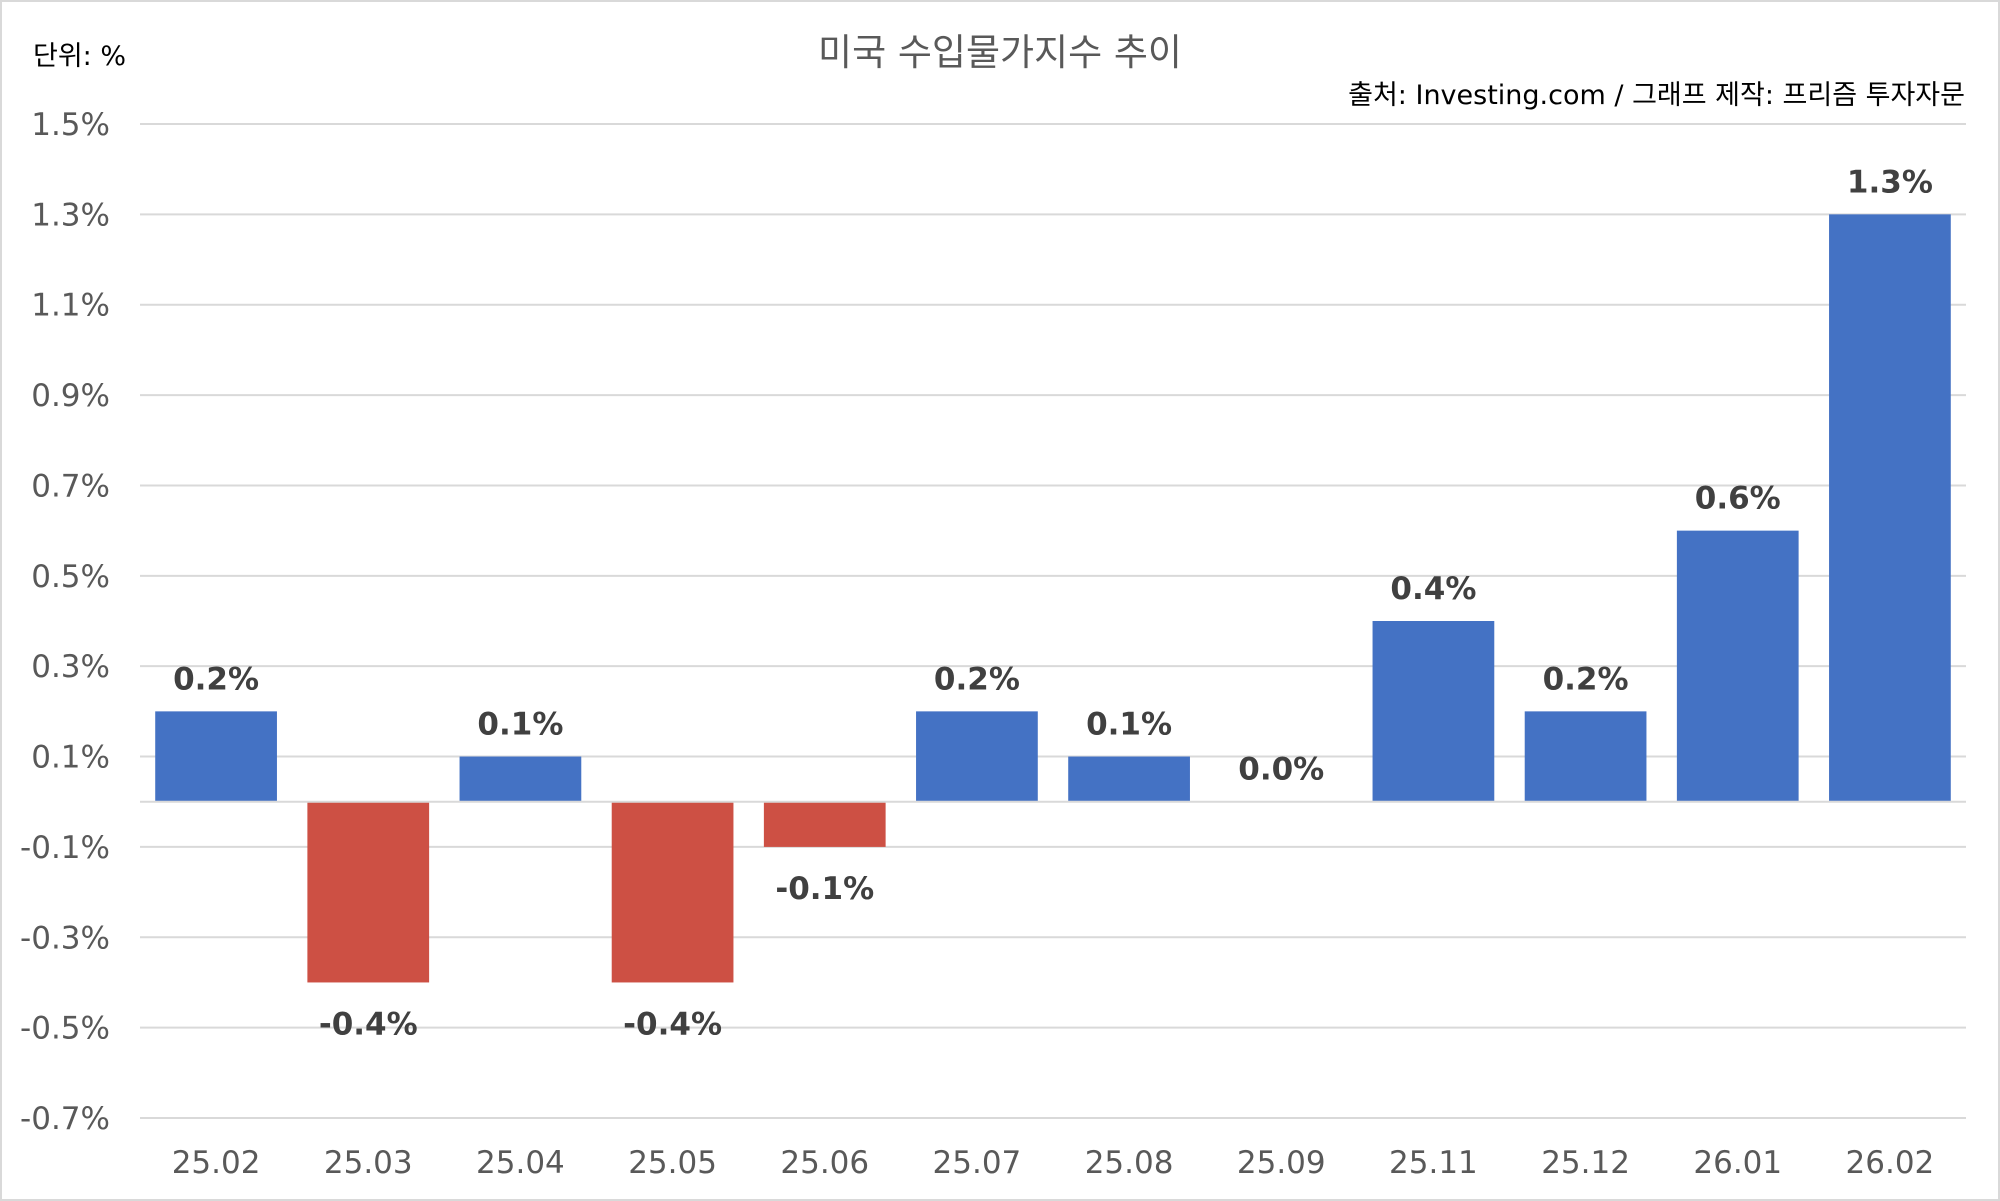  What do you see at coordinates (1433, 1163) in the screenshot?
I see `x-tick-label: 25.11` at bounding box center [1433, 1163].